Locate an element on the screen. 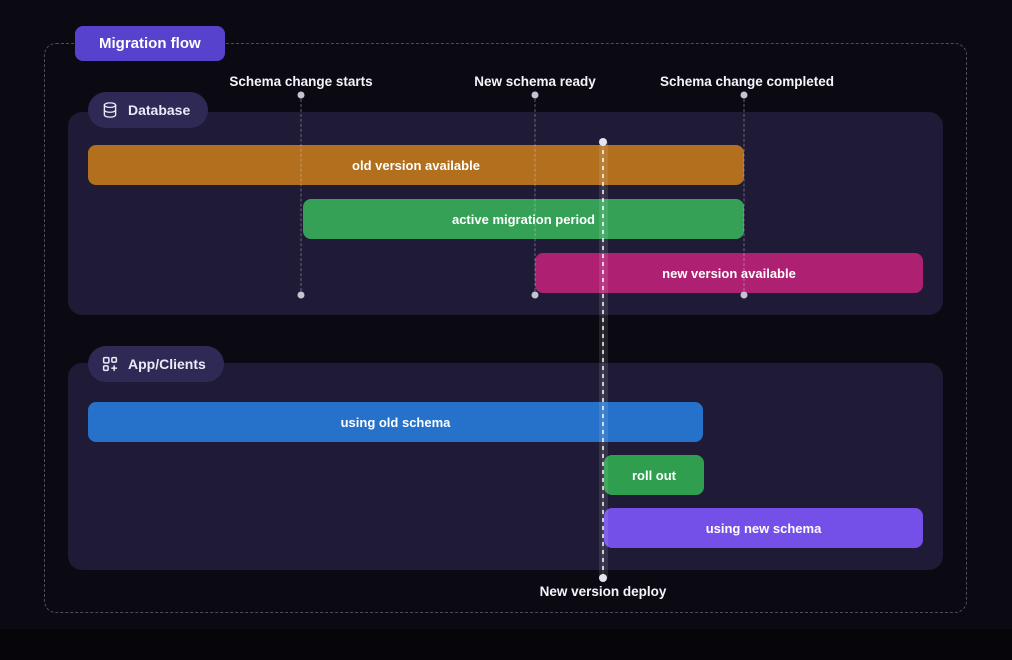 The width and height of the screenshot is (1012, 660). diagram-title-badge: Migration flow is located at coordinates (150, 43).